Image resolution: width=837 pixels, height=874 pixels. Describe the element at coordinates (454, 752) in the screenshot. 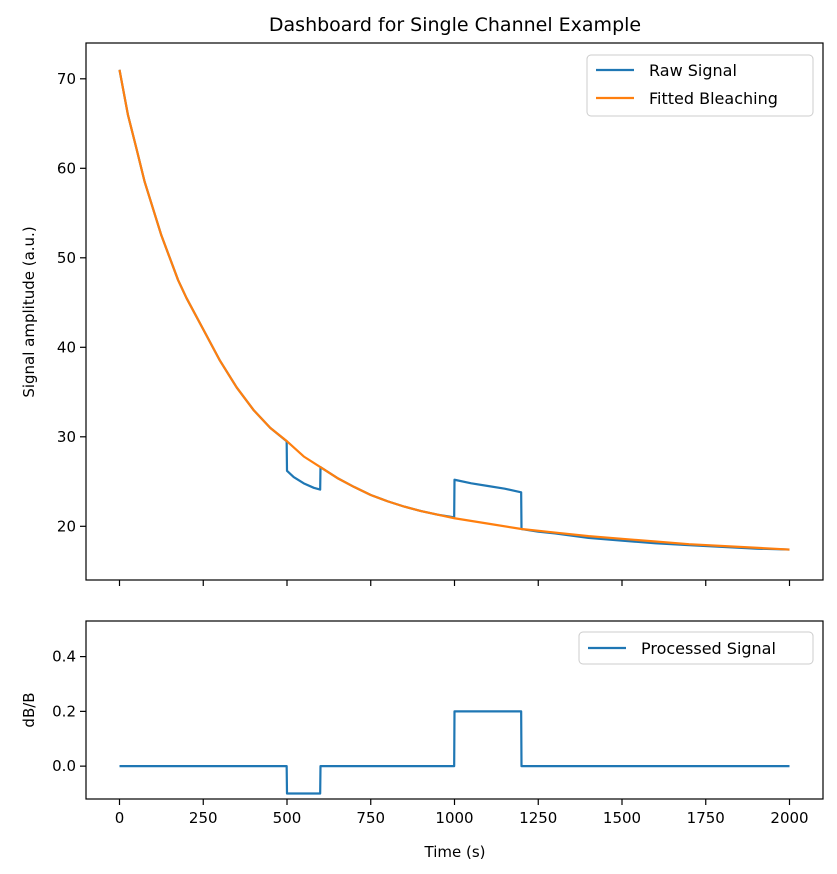

I see `series-line-processed-signal` at that location.